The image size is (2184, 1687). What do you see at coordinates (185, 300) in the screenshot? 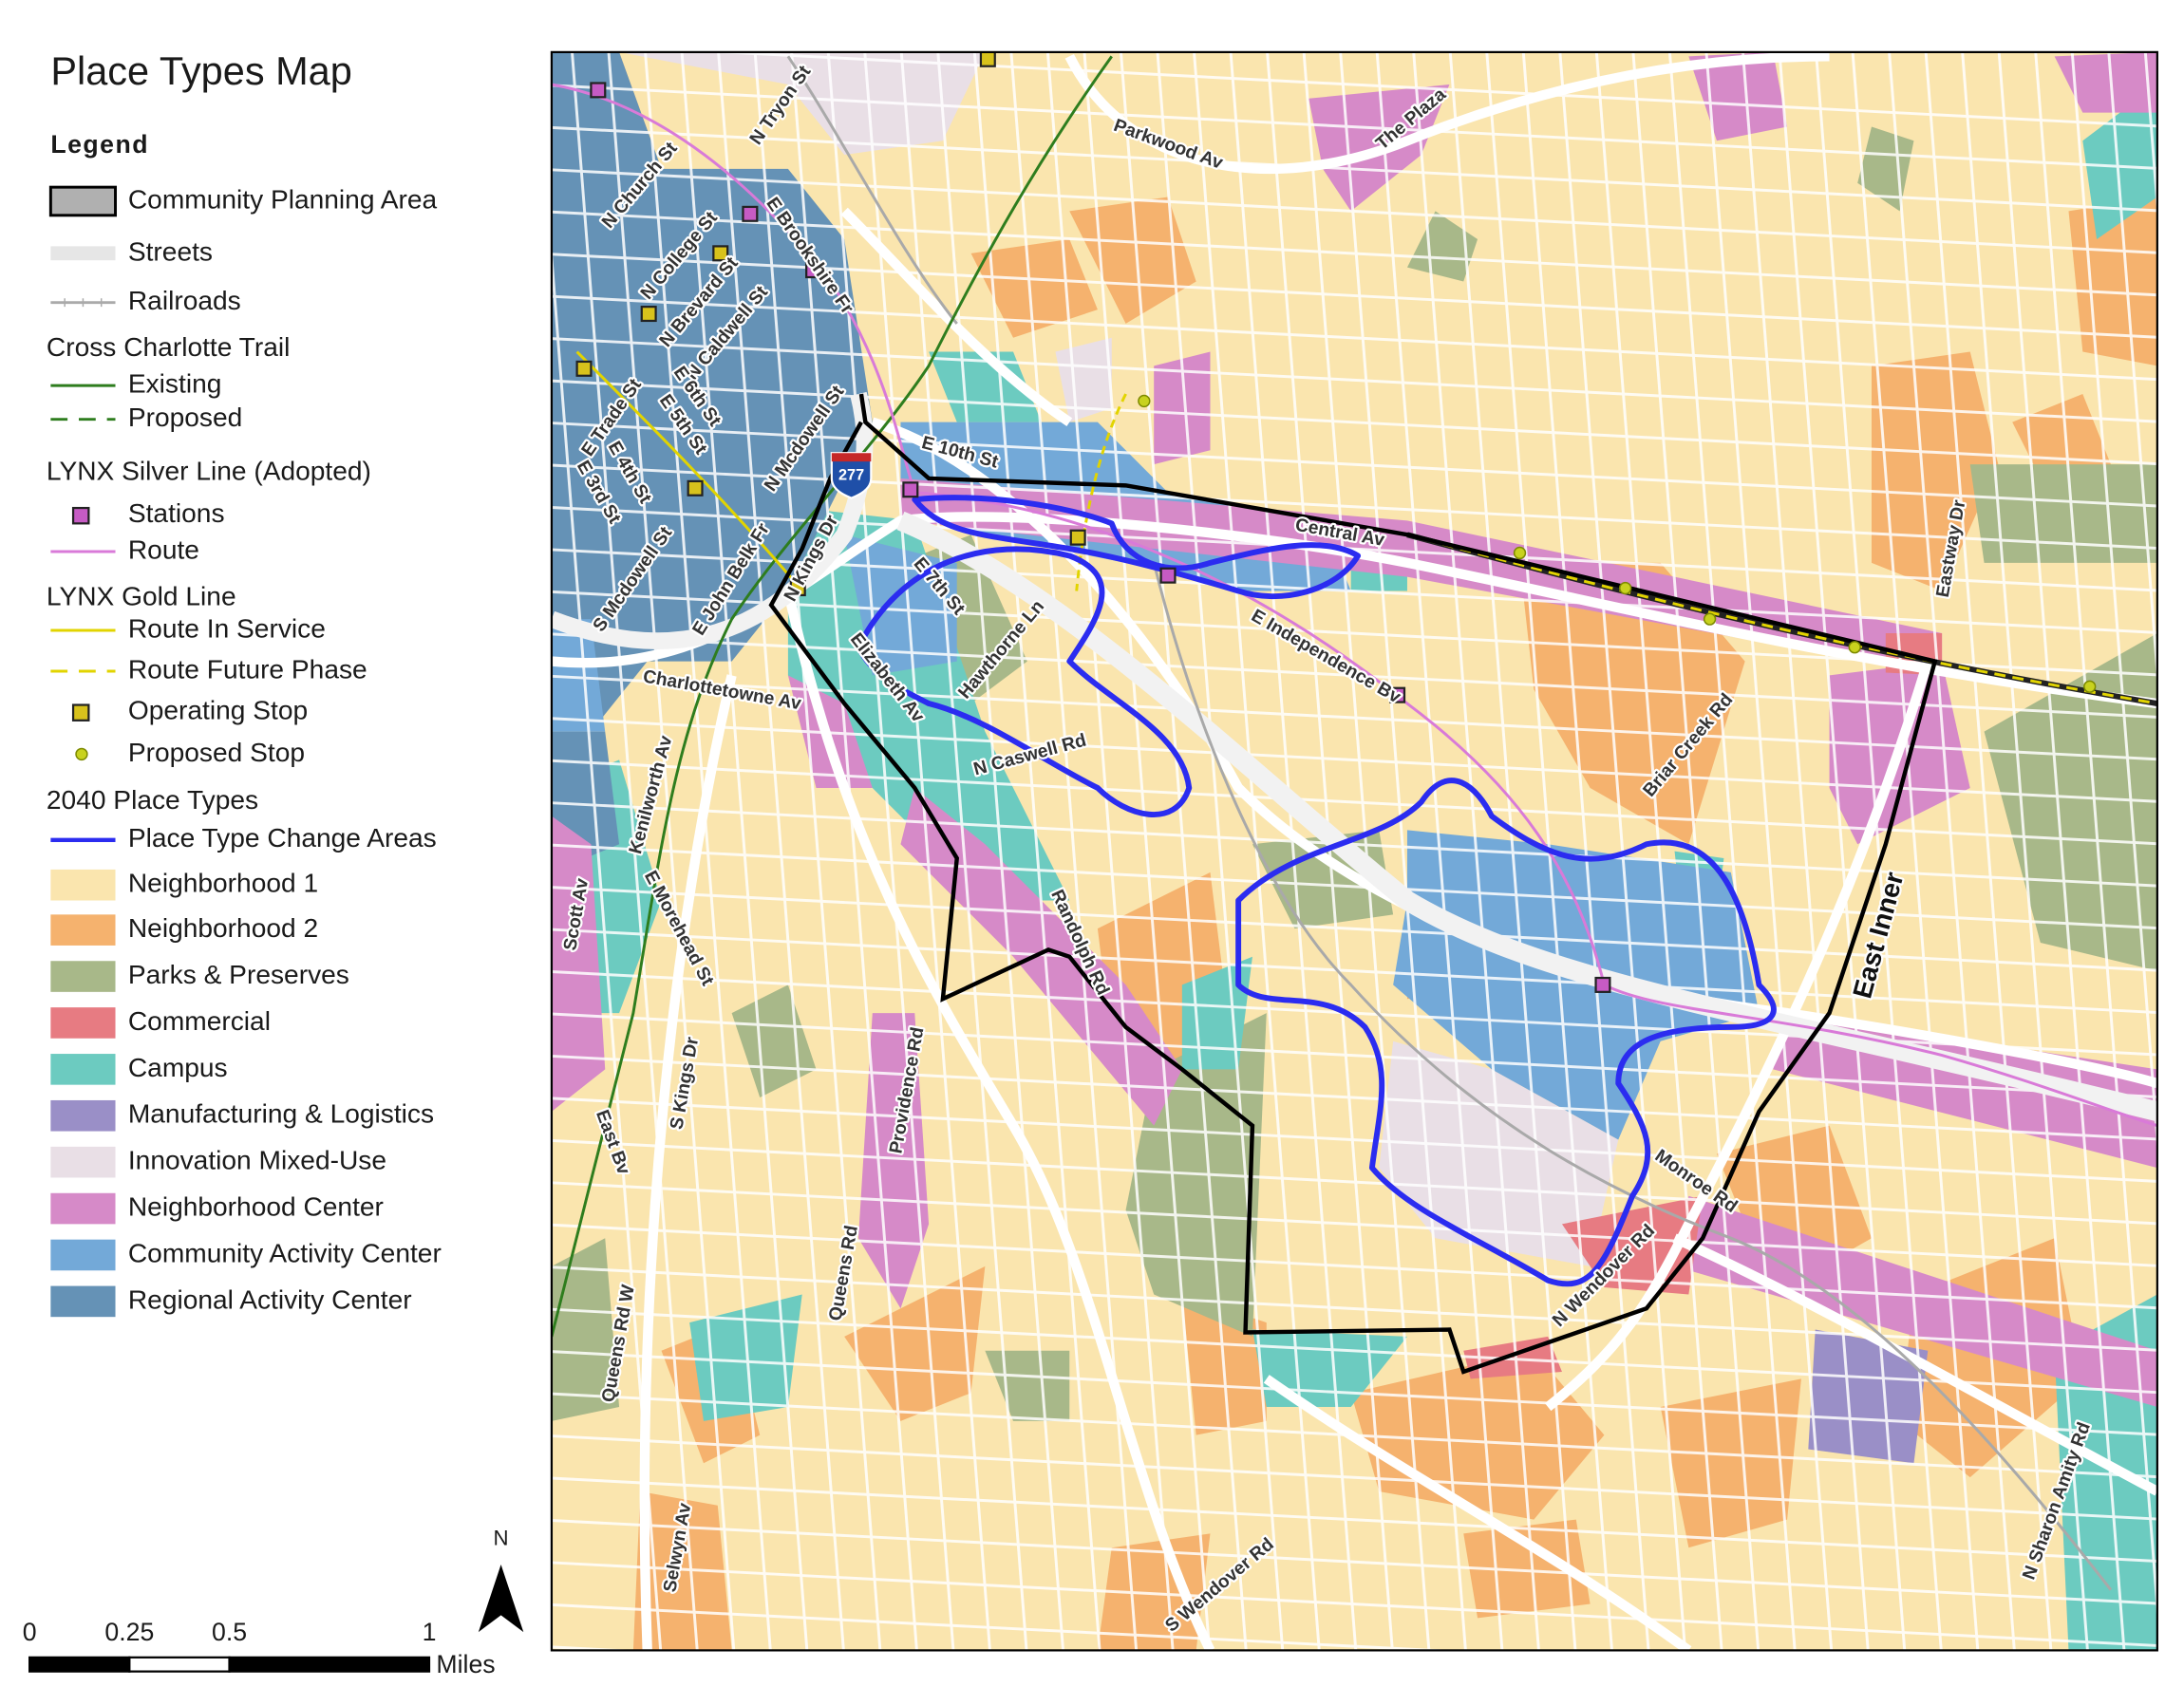
I see `legend-label: Railroads` at bounding box center [185, 300].